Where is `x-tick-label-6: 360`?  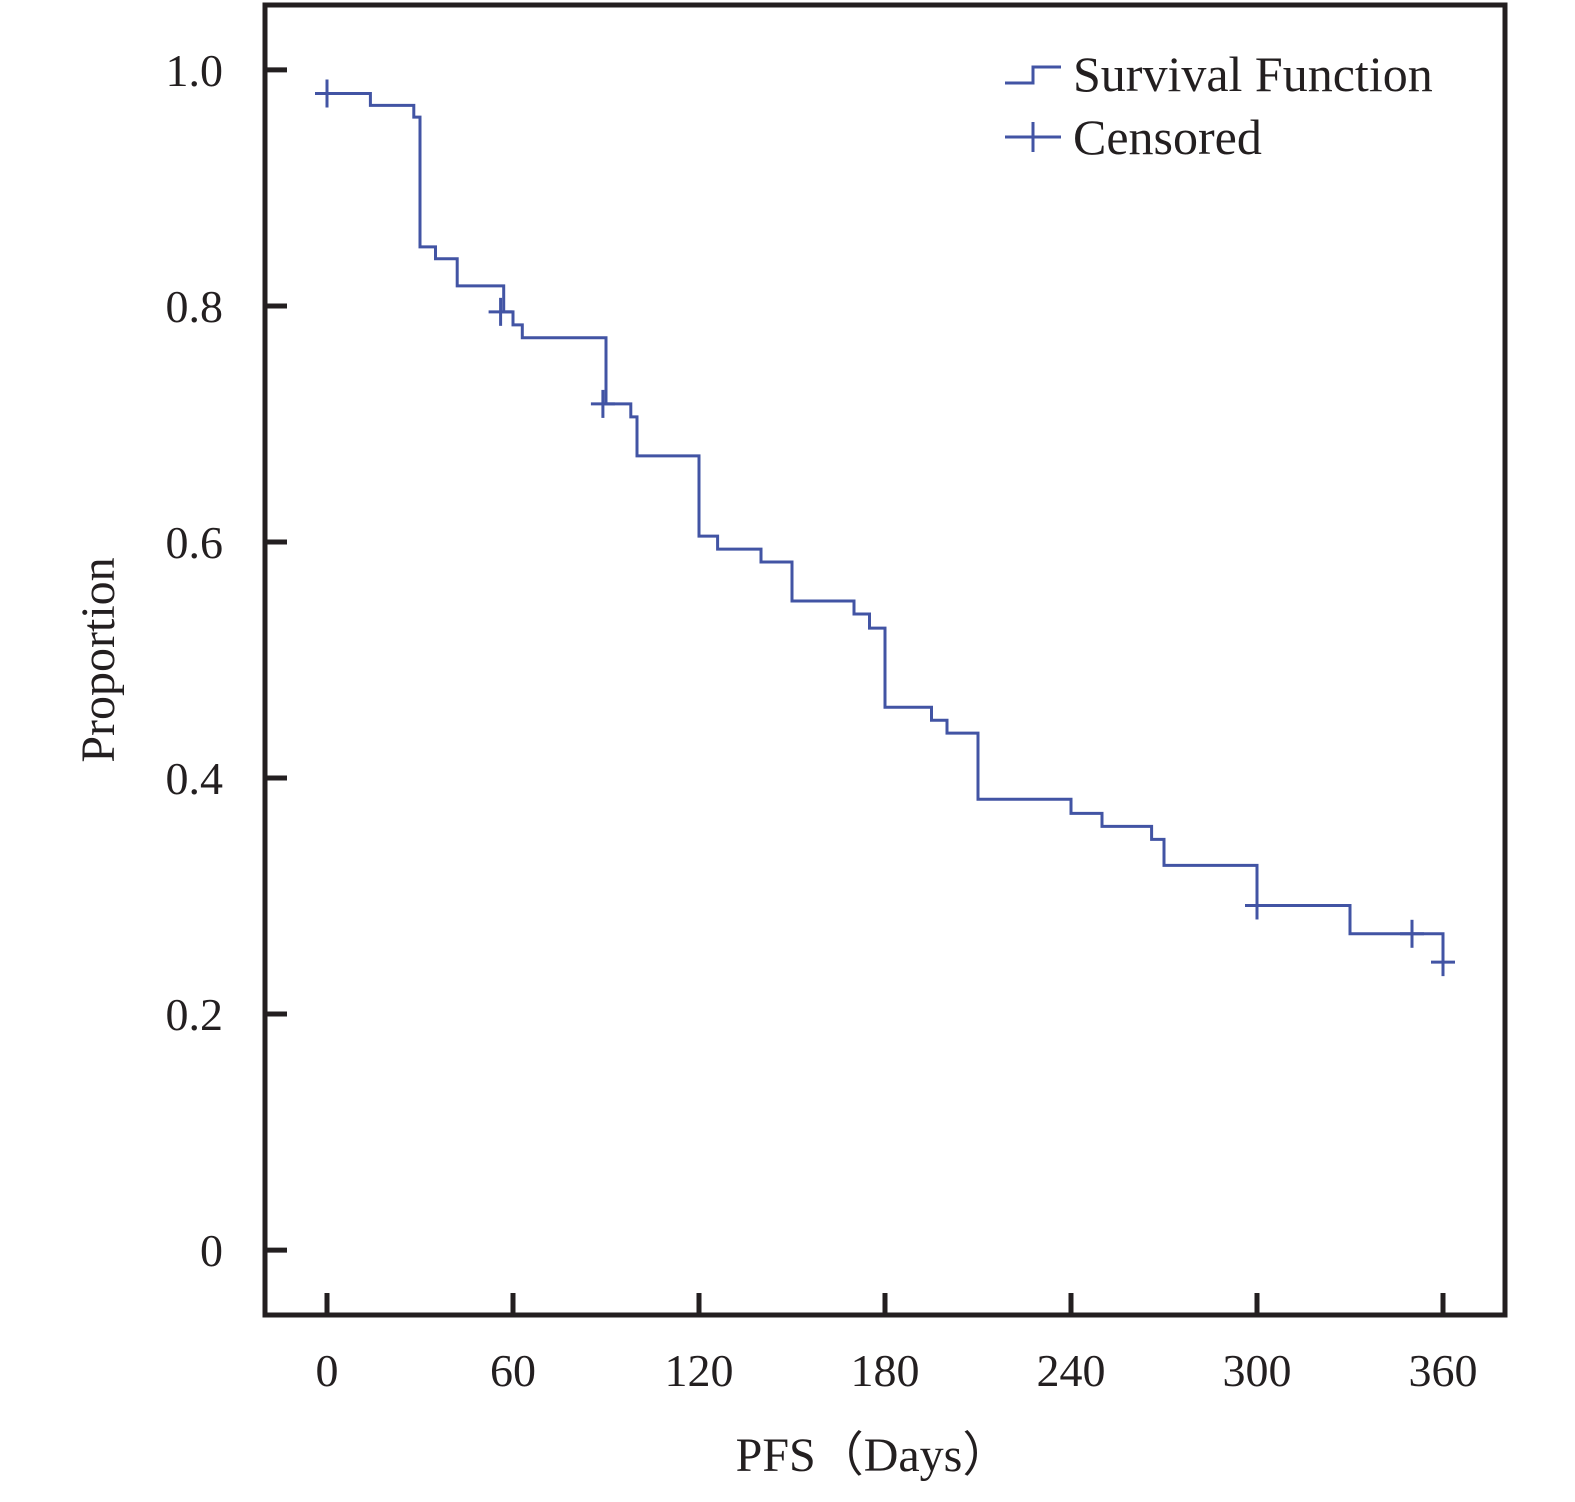 x-tick-label-6: 360 is located at coordinates (1443, 1370).